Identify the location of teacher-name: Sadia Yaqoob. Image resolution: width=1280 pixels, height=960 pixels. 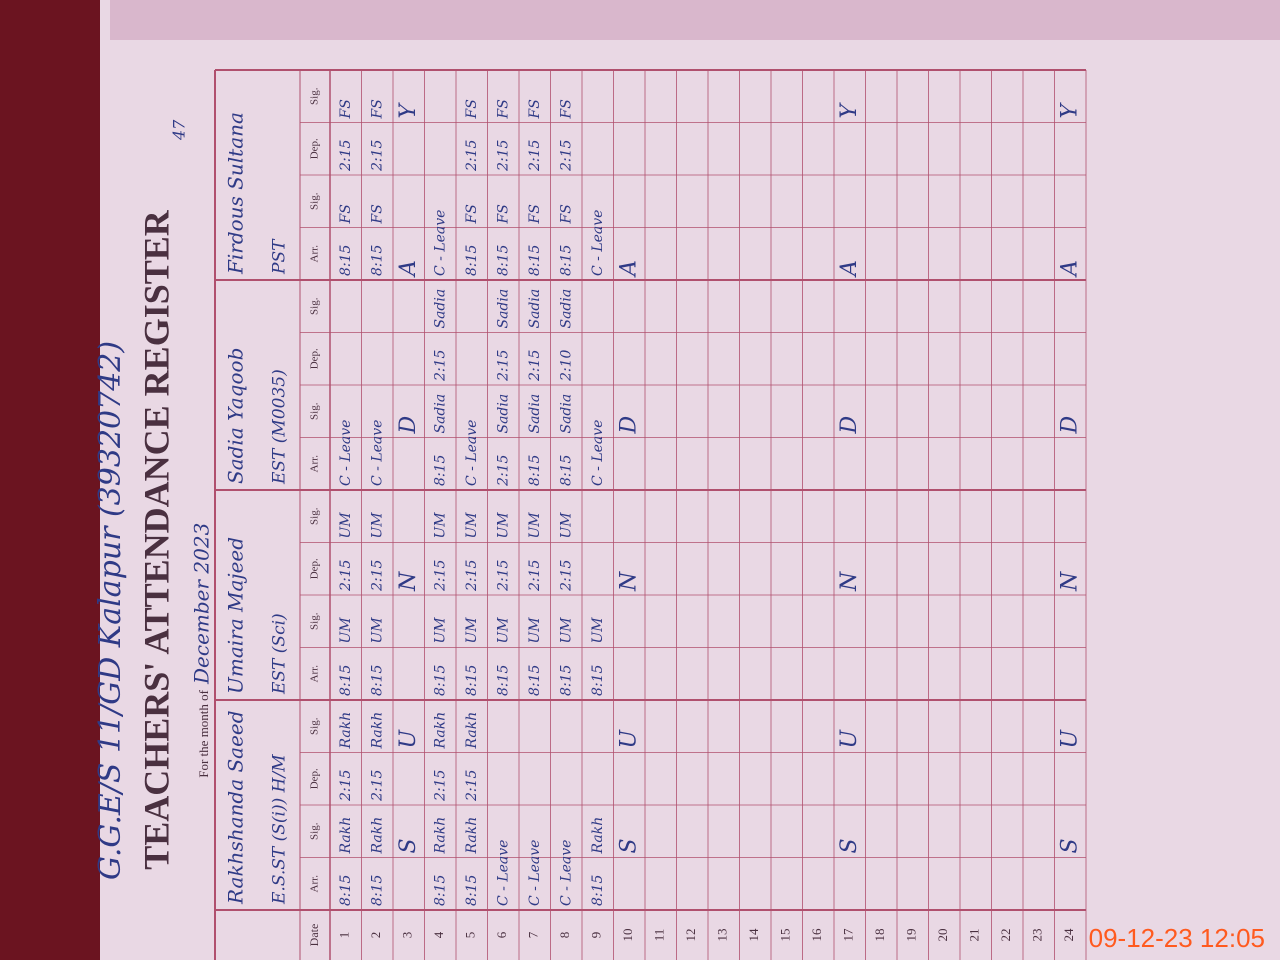
(236, 416).